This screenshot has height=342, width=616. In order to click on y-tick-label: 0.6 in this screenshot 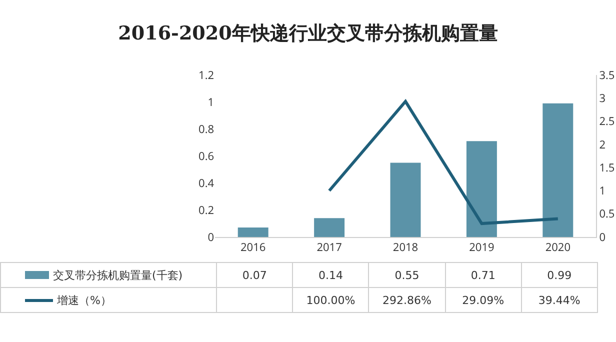, I will do `click(206, 156)`.